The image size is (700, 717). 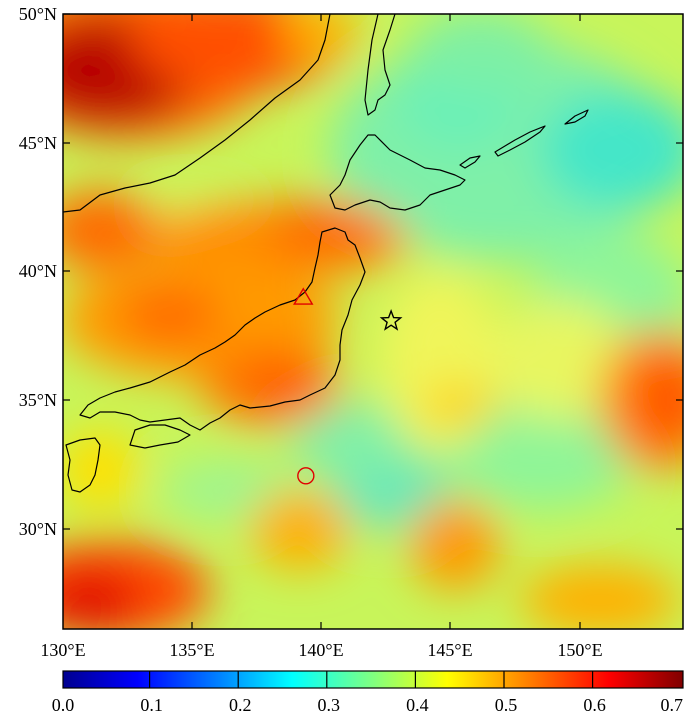 What do you see at coordinates (417, 705) in the screenshot?
I see `colorbar-label: 0.4` at bounding box center [417, 705].